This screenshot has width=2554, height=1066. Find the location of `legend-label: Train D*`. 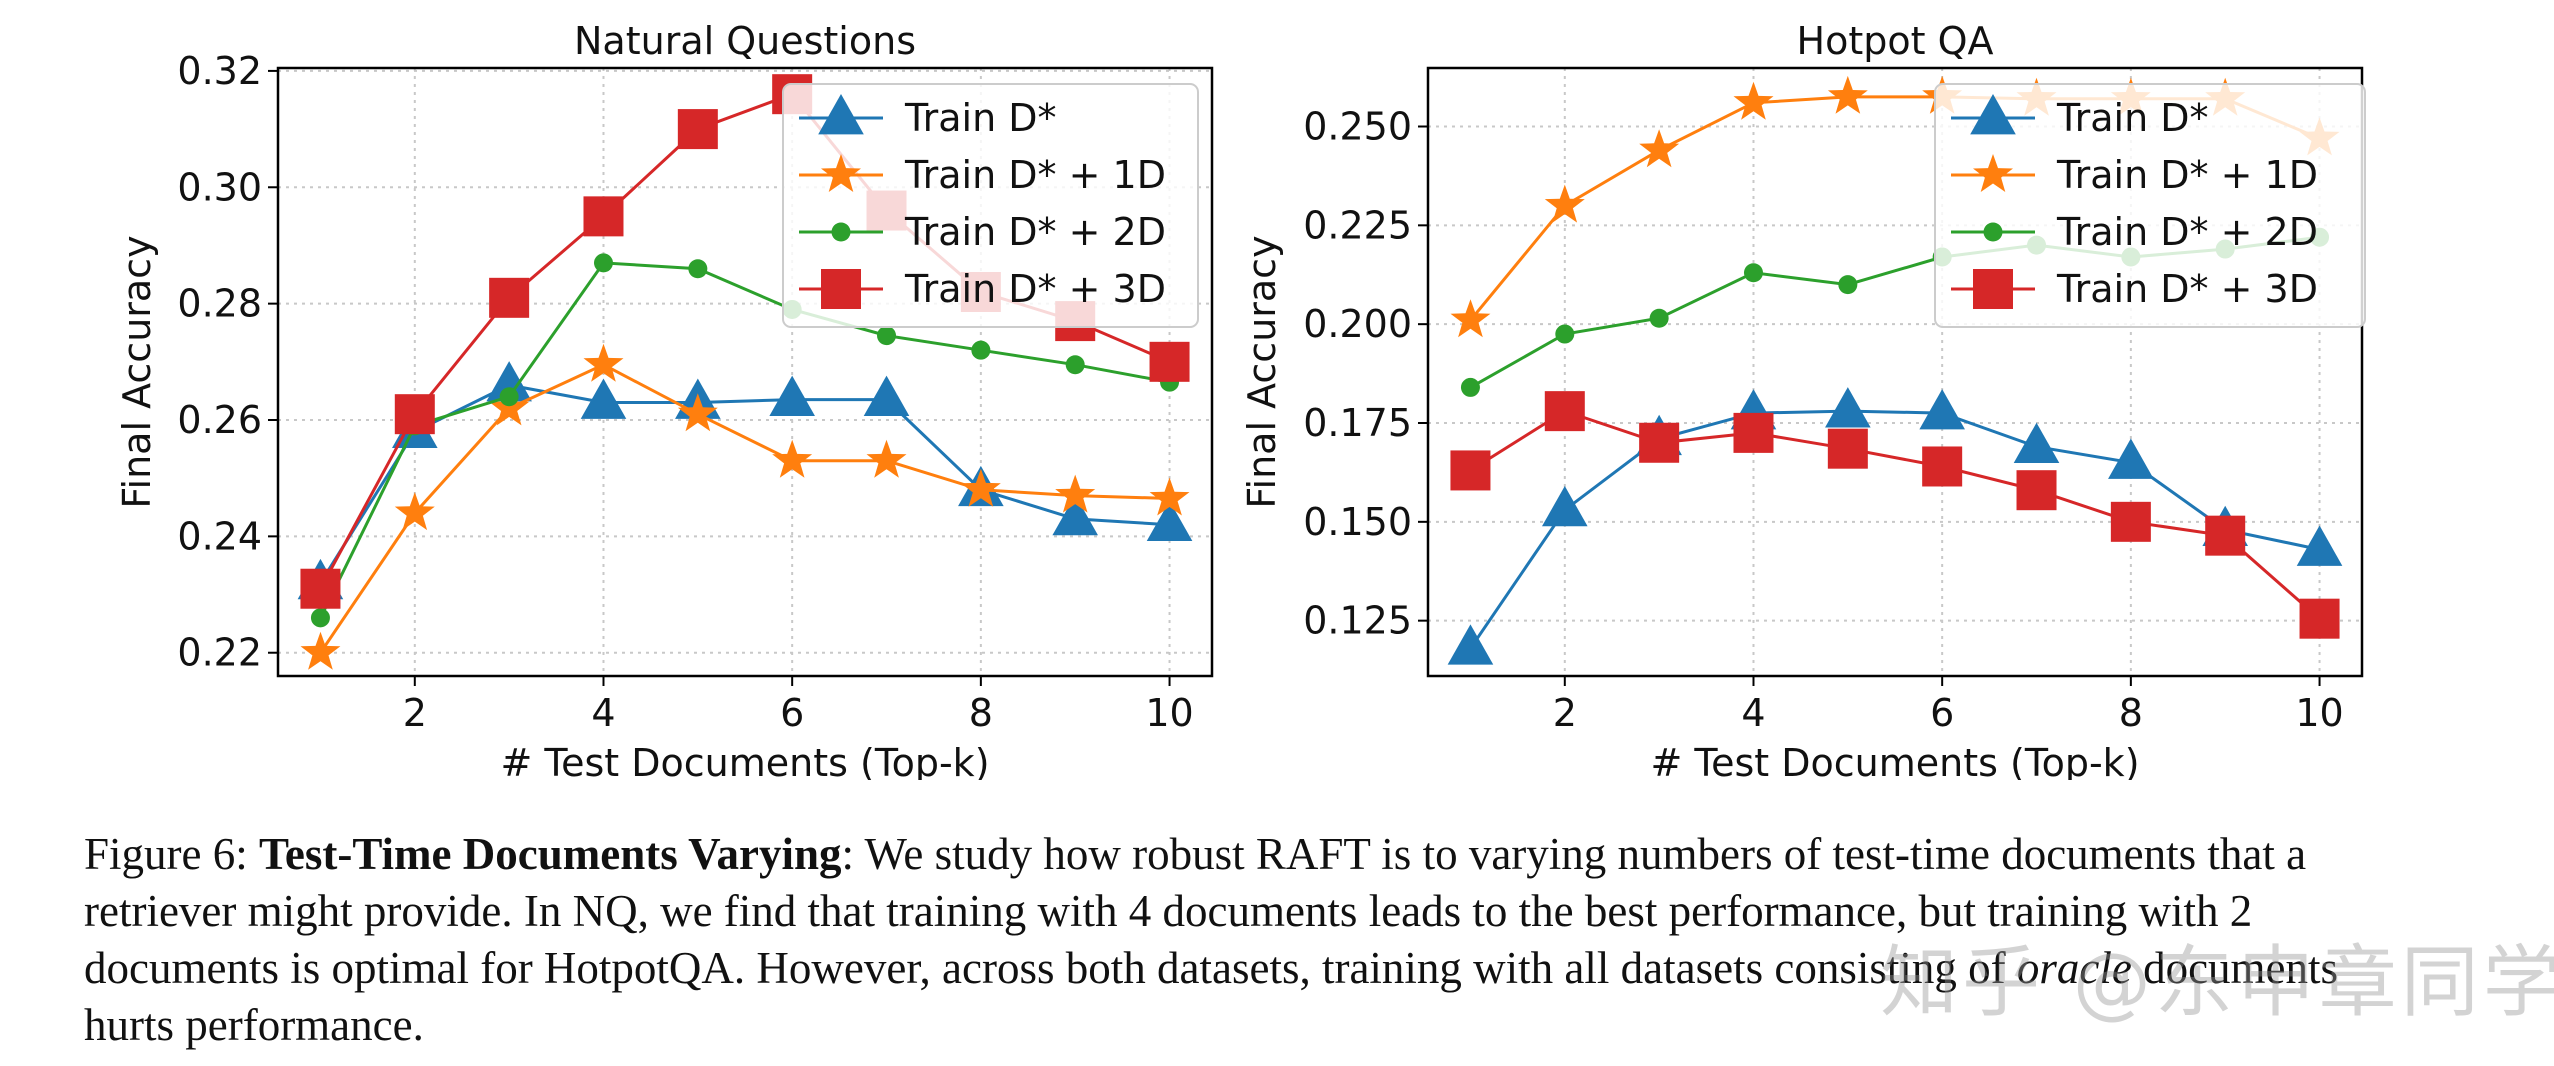

legend-label: Train D* is located at coordinates (980, 118).